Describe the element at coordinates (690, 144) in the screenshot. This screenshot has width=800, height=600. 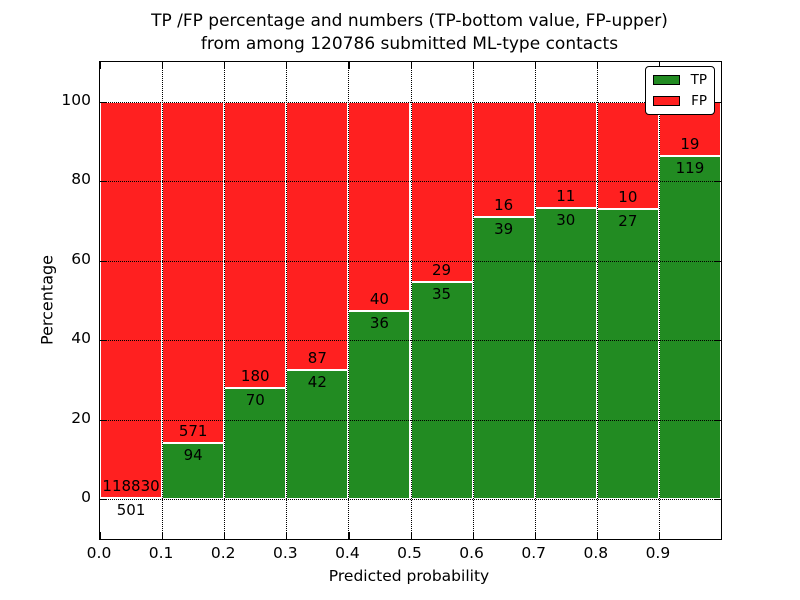
I see `bar-label-fp: 19` at that location.